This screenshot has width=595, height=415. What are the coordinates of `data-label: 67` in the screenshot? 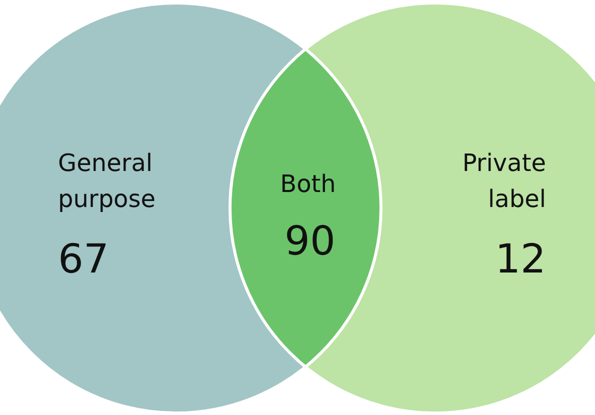 It's located at (83, 259).